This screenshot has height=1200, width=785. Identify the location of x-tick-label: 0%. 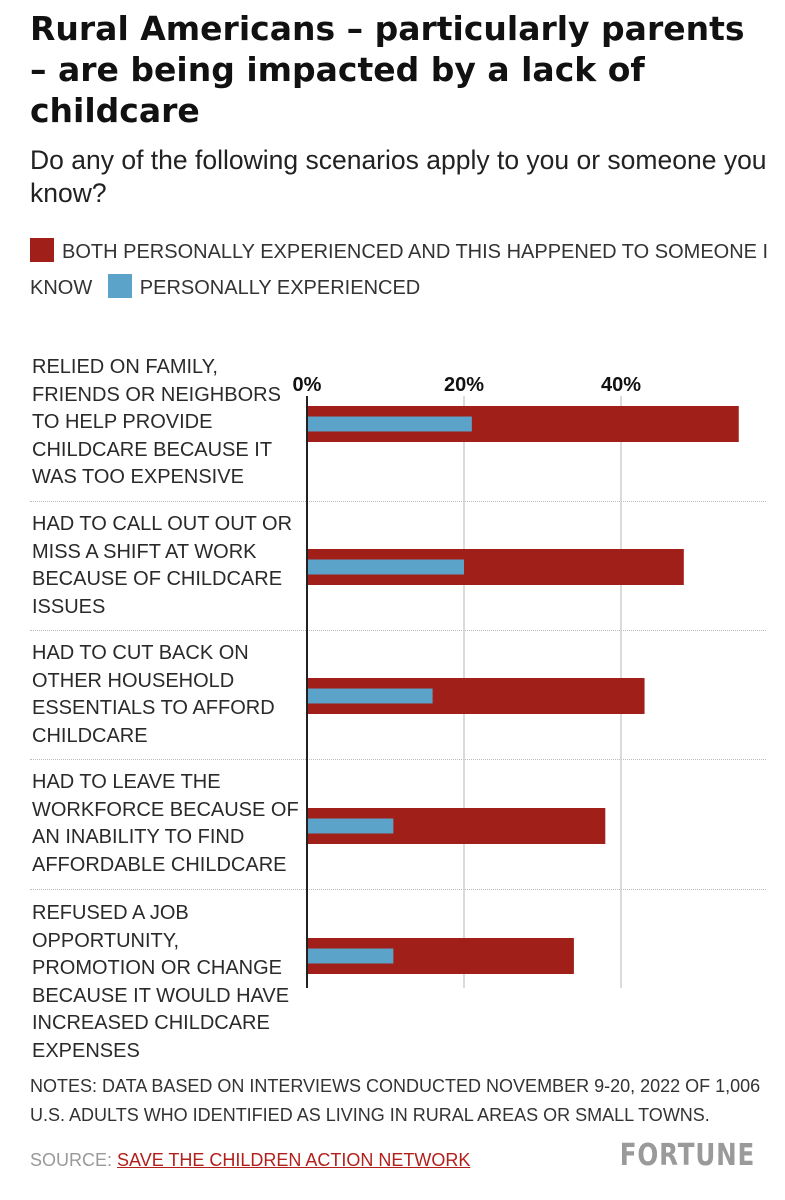
(307, 385).